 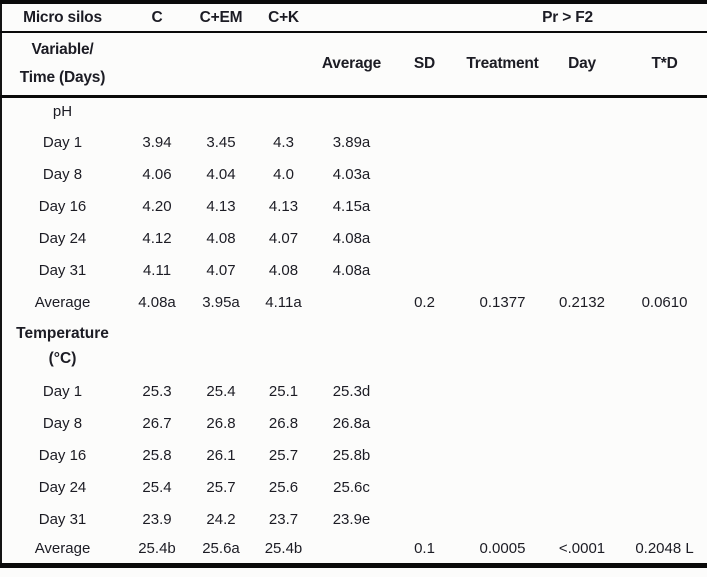 What do you see at coordinates (354, 17) in the screenshot?
I see `header-row-treatments: Micro silos C C+EM C+K Pr > F2` at bounding box center [354, 17].